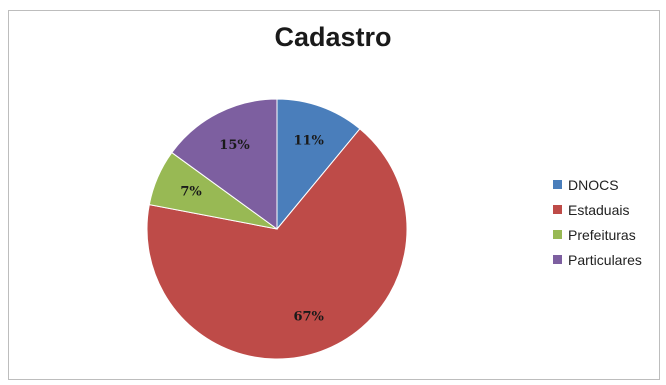  I want to click on legend-item-estaduais: Estaduais, so click(597, 209).